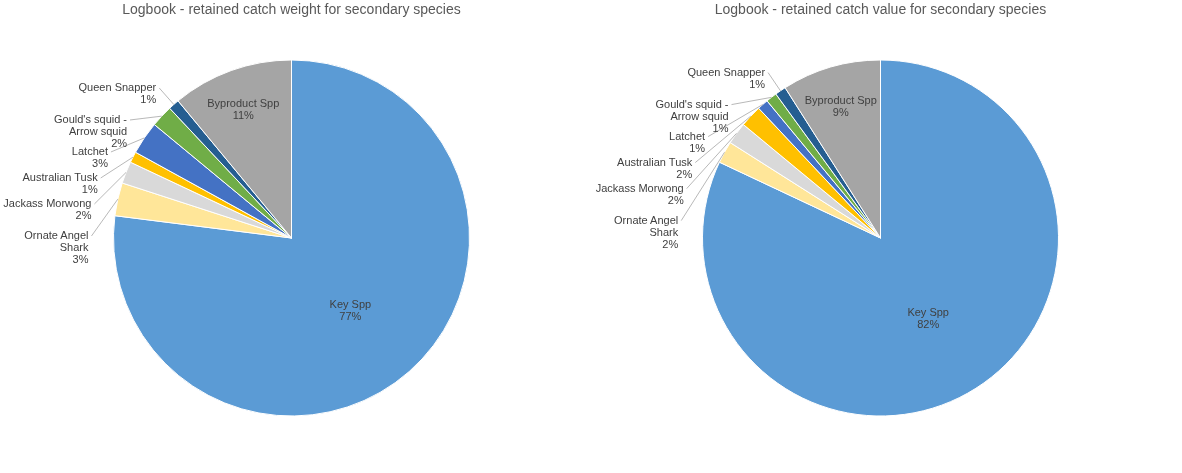  What do you see at coordinates (840, 112) in the screenshot?
I see `data-label: 9%` at bounding box center [840, 112].